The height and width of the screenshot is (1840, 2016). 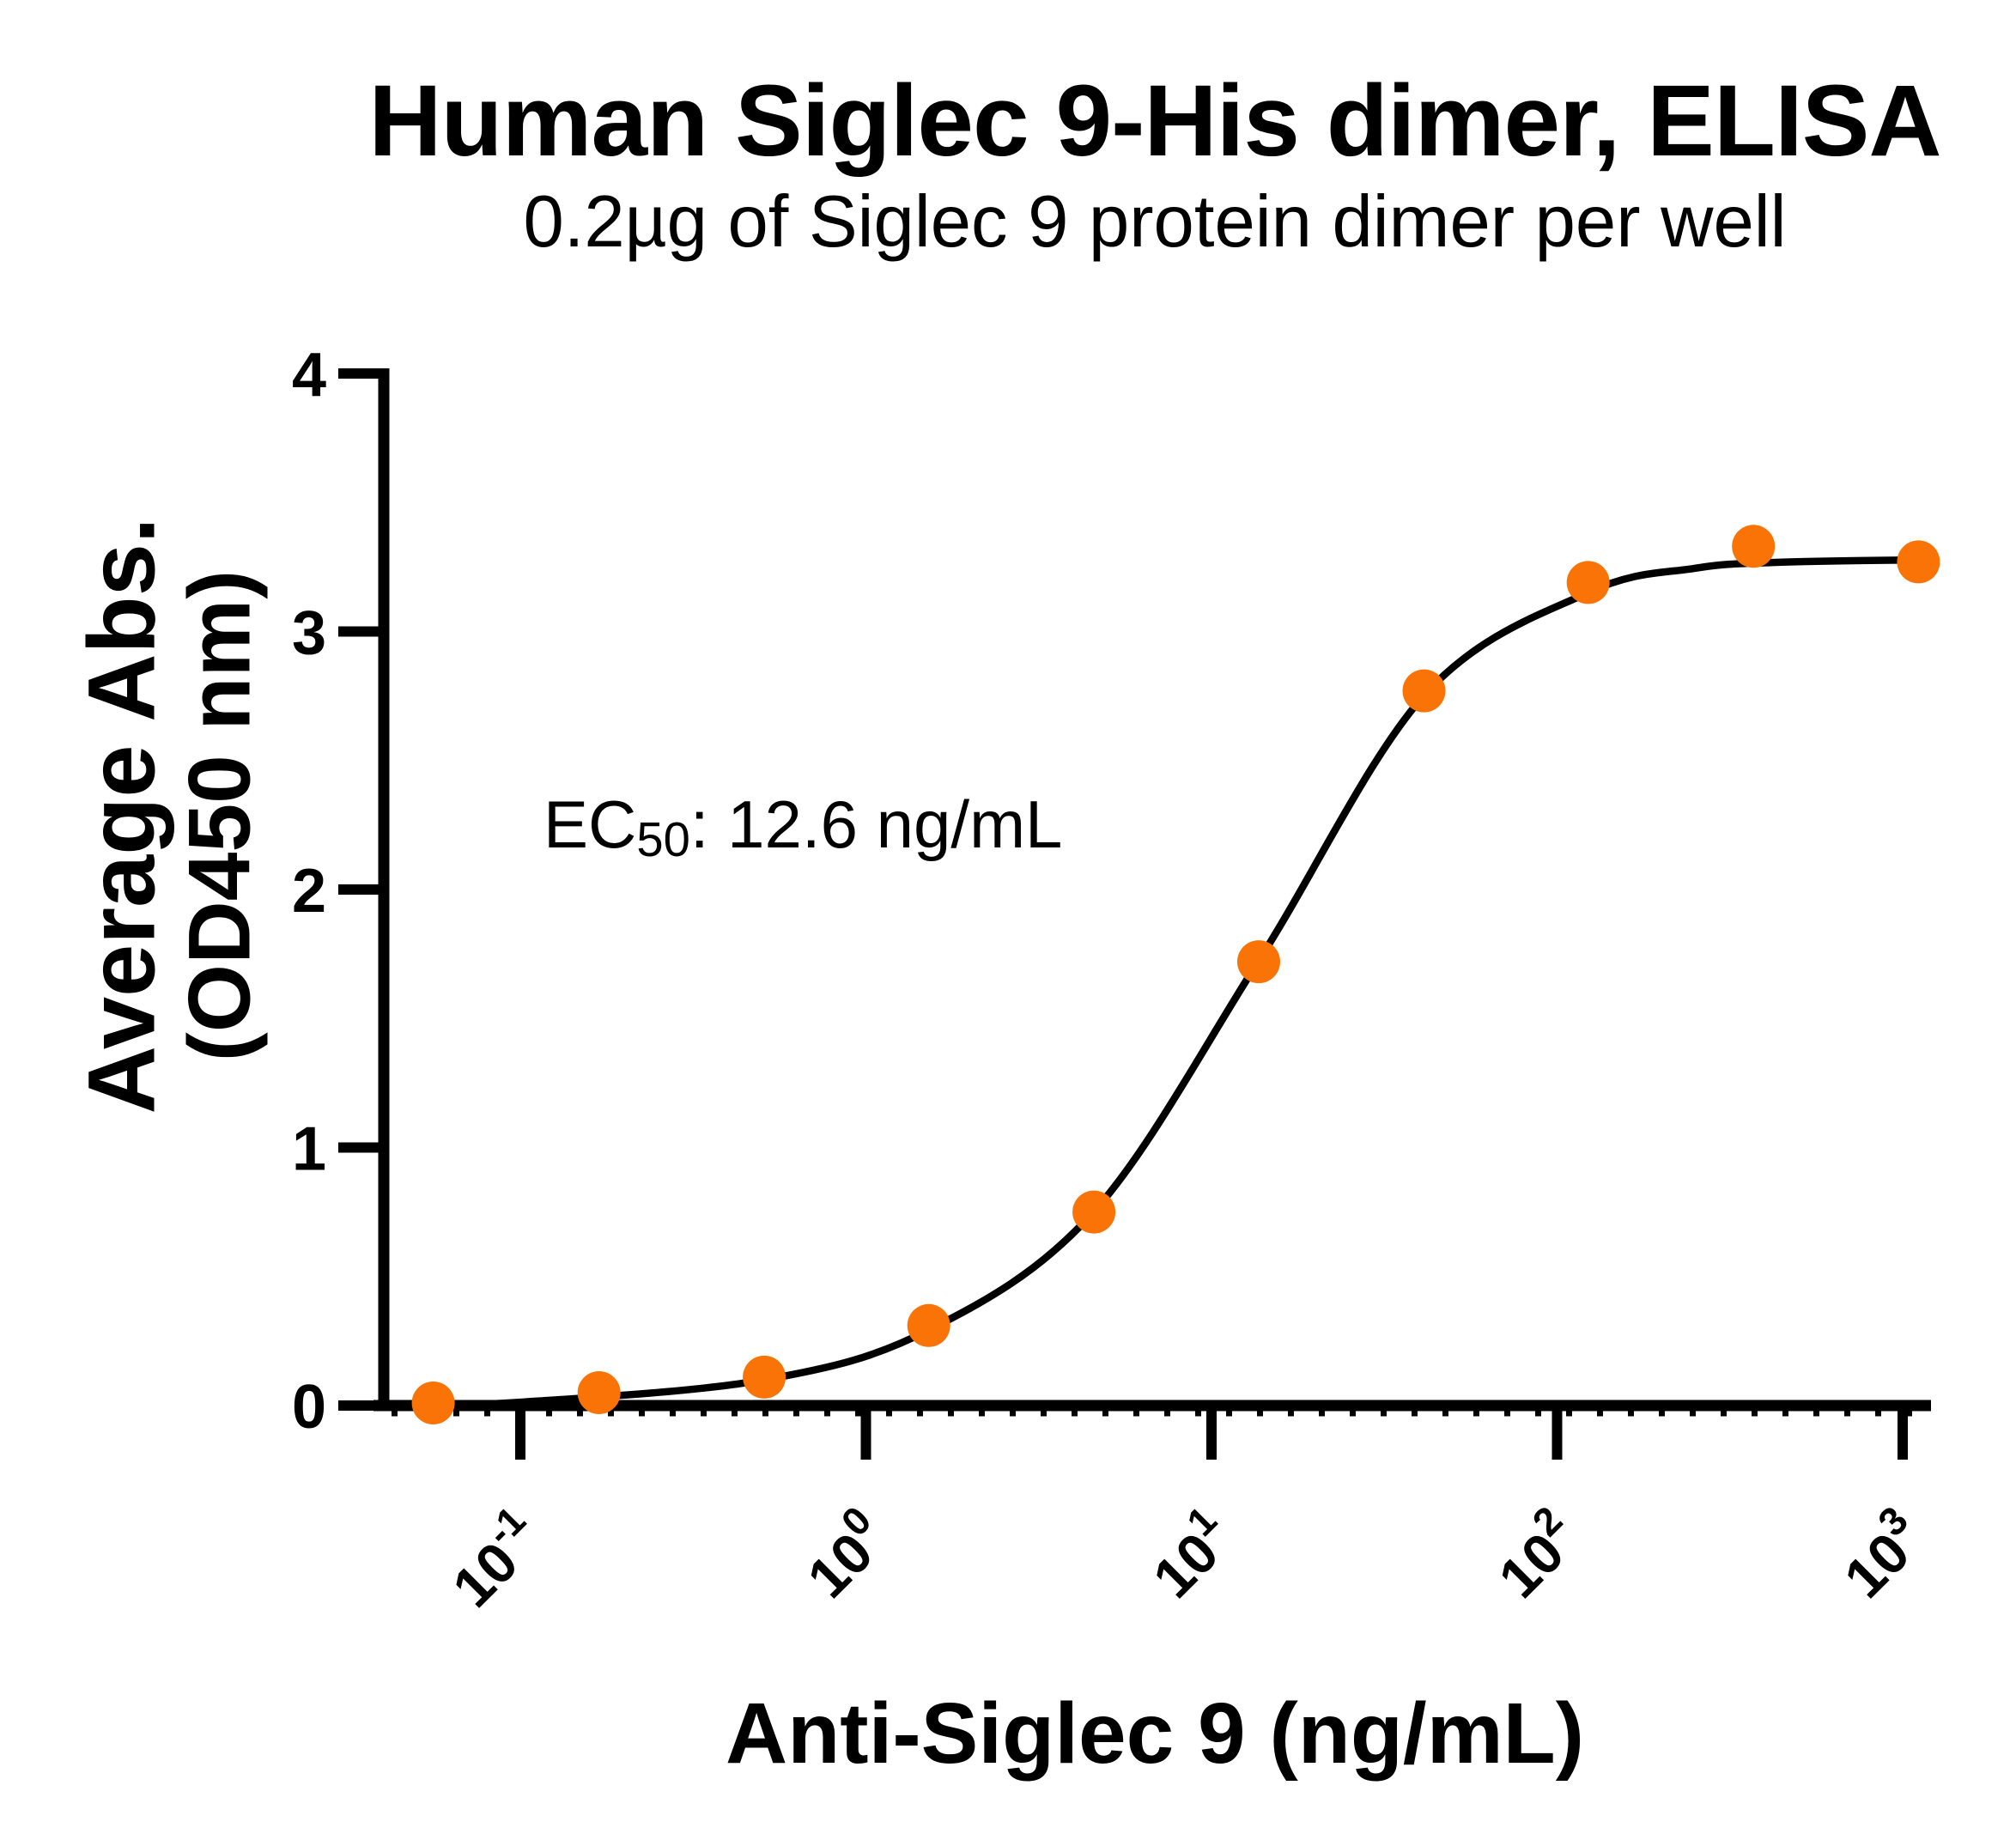 I want to click on ec50-annotation: EC50: 12.6 ng/mL, so click(x=803, y=826).